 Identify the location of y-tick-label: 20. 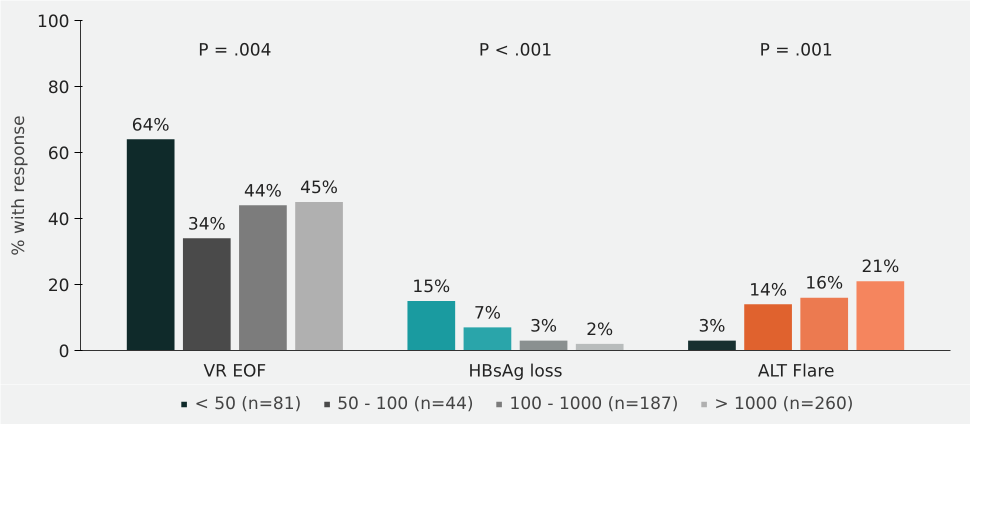
(59, 286).